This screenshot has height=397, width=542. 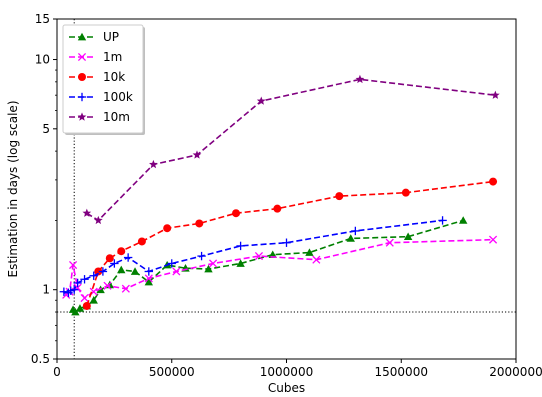 I want to click on x-tick-label: 500000, so click(x=172, y=372).